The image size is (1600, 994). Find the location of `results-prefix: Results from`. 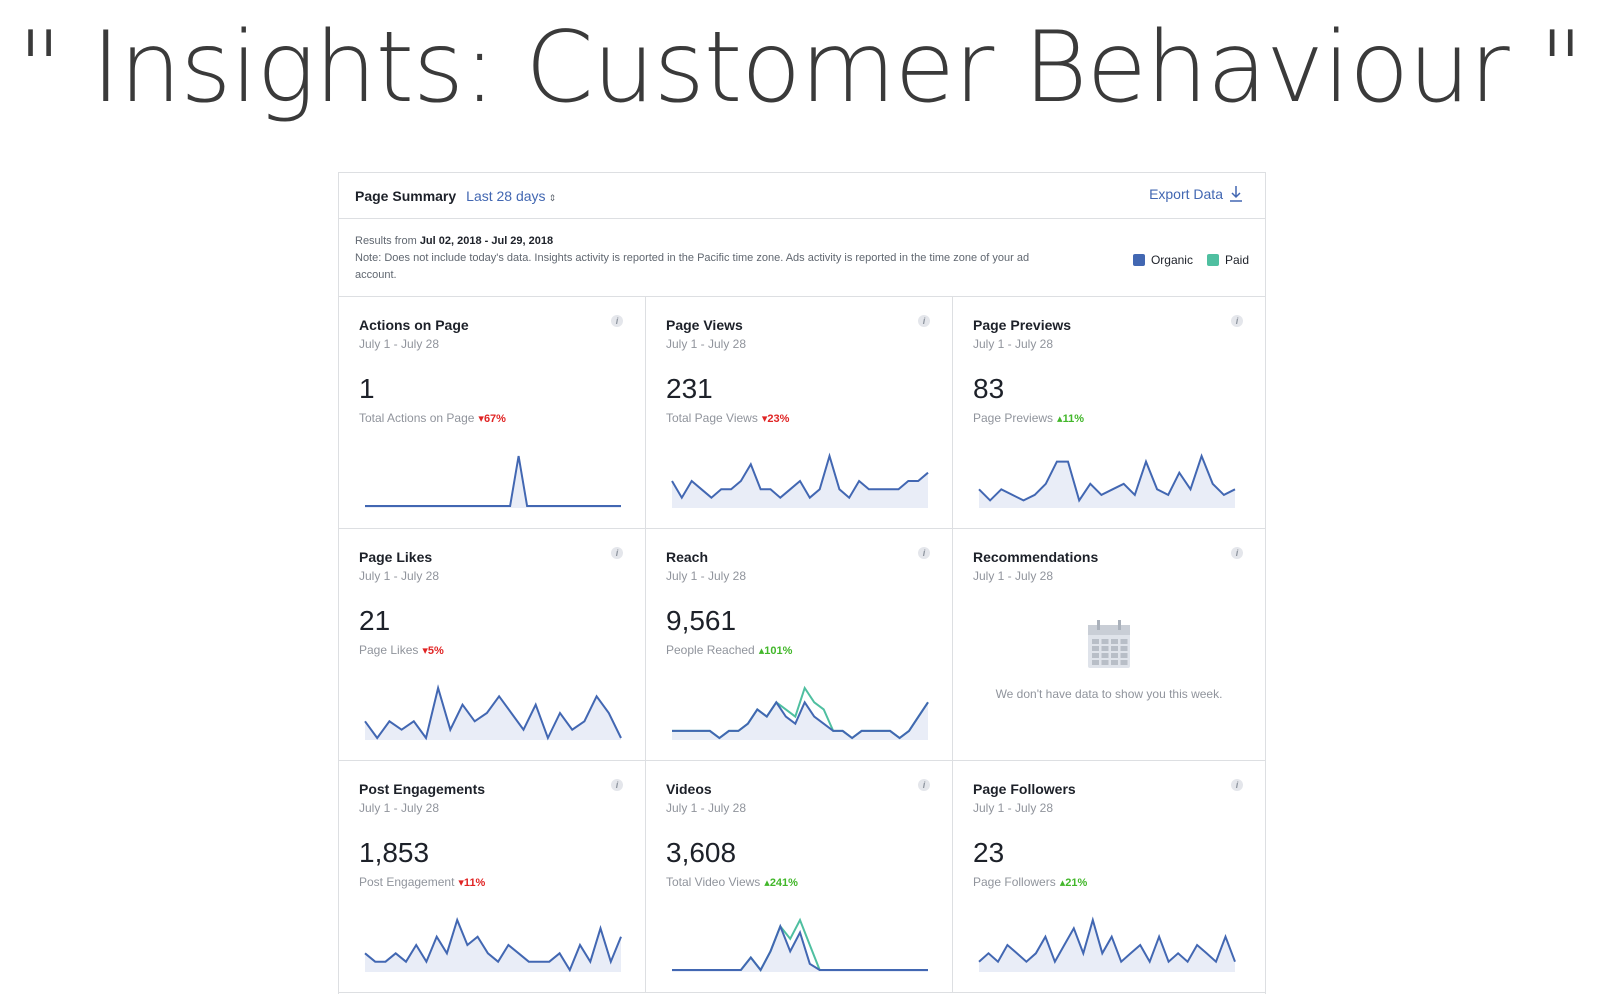

results-prefix: Results from is located at coordinates (386, 241).